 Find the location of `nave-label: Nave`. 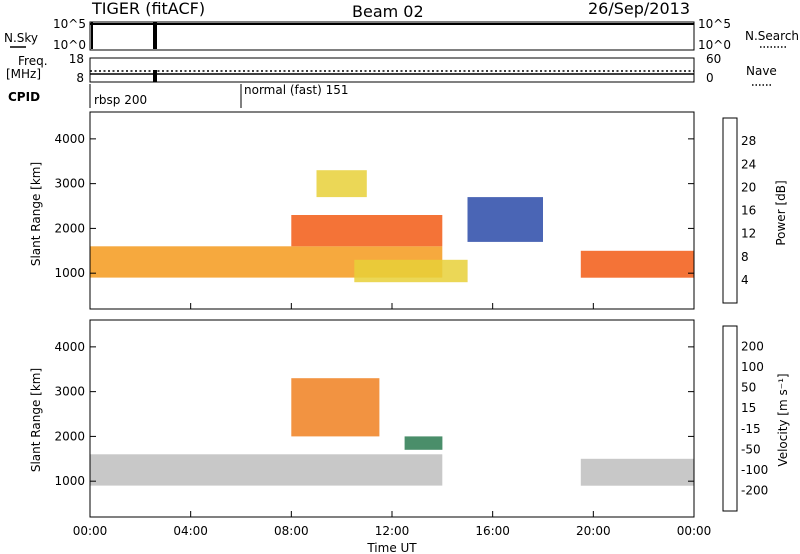

nave-label: Nave is located at coordinates (761, 71).